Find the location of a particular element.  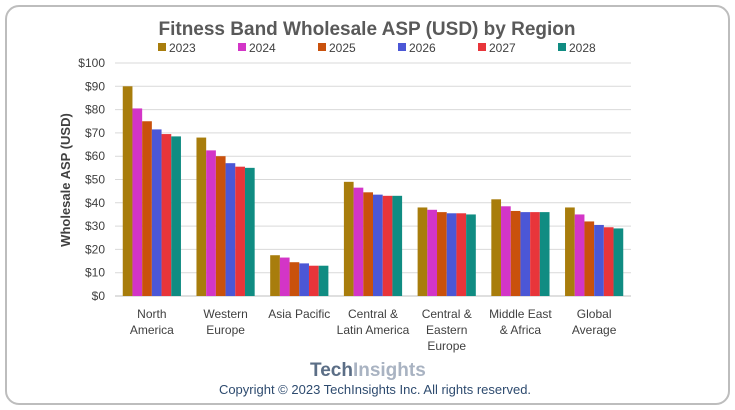

y-tick-label: $90 is located at coordinates (95, 86).